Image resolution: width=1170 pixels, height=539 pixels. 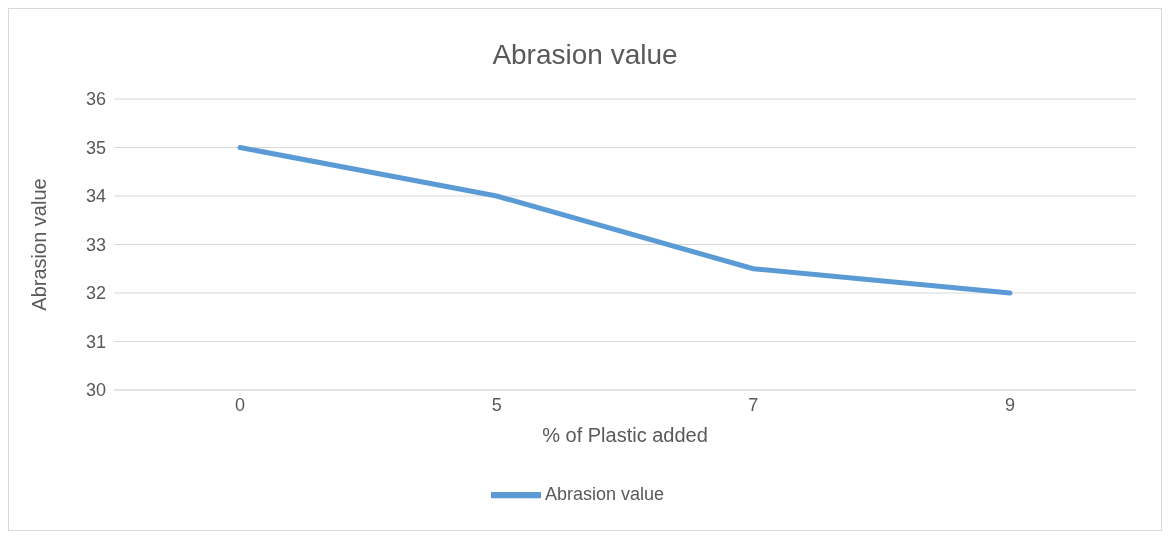 What do you see at coordinates (95, 293) in the screenshot?
I see `y-tick-label: 32` at bounding box center [95, 293].